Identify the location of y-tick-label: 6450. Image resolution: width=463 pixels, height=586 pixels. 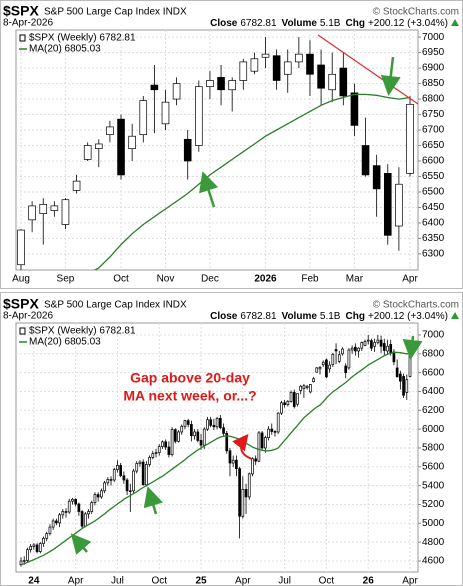
(433, 207).